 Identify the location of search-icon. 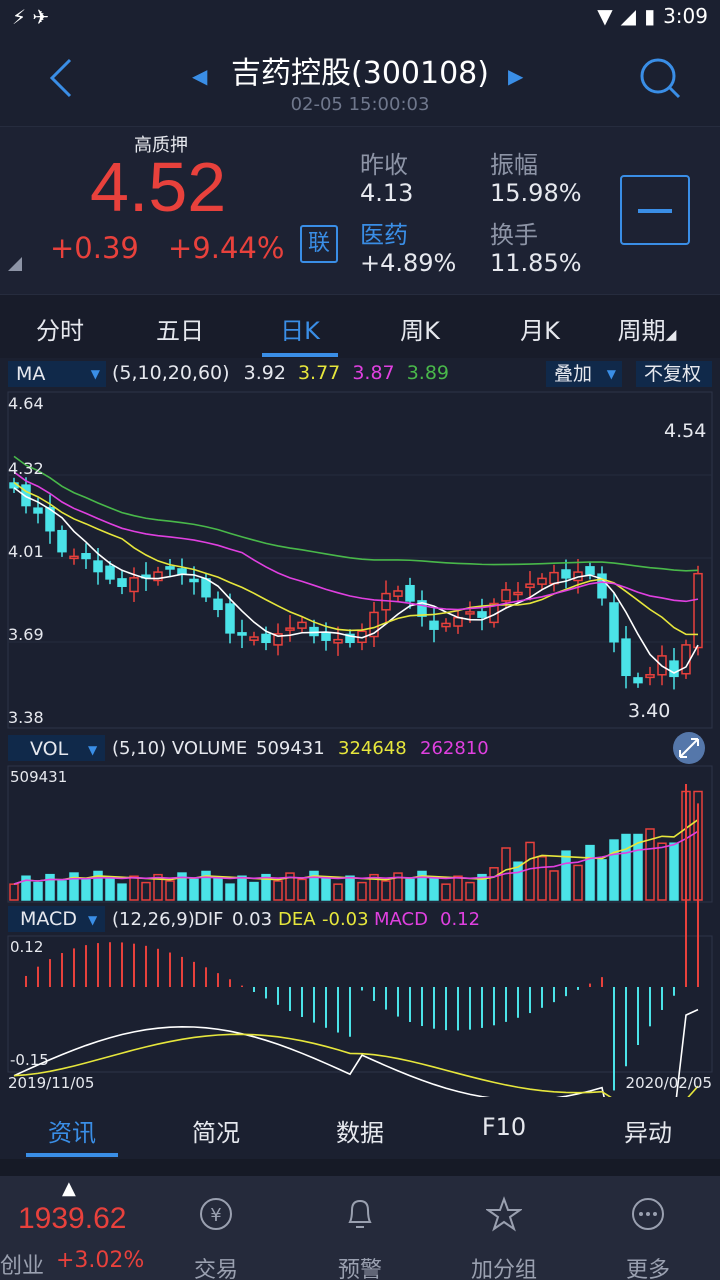
(660, 78).